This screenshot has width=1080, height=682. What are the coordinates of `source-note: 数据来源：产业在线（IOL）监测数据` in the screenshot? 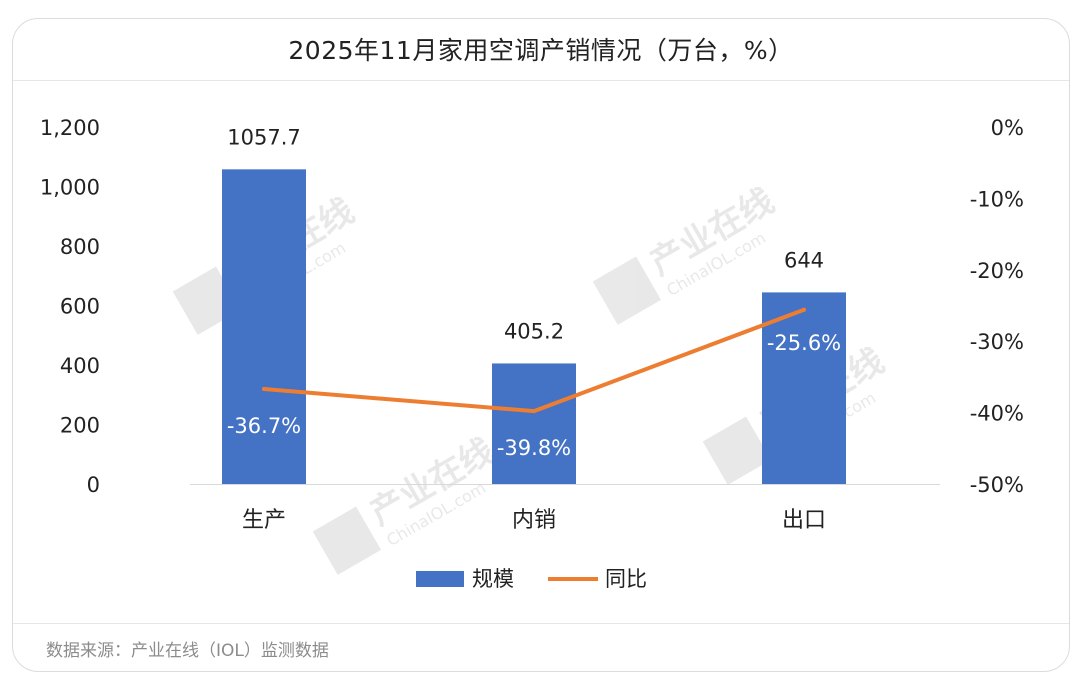 It's located at (187, 651).